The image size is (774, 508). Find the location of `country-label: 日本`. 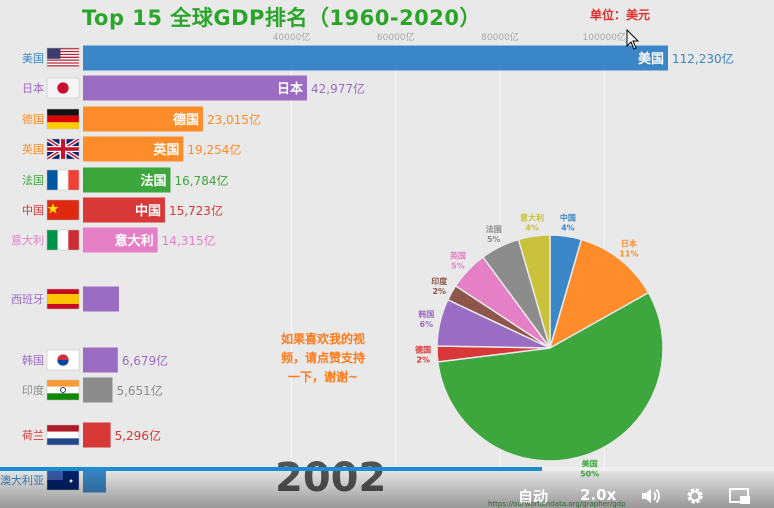

country-label: 日本 is located at coordinates (33, 88).